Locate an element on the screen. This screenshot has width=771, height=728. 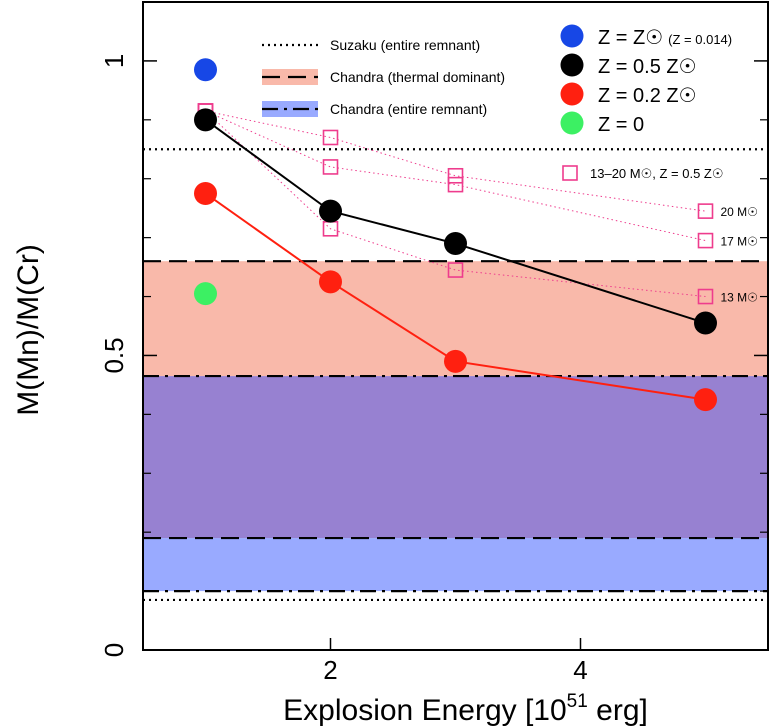
x-tick-label-0: 2 is located at coordinates (330, 670).